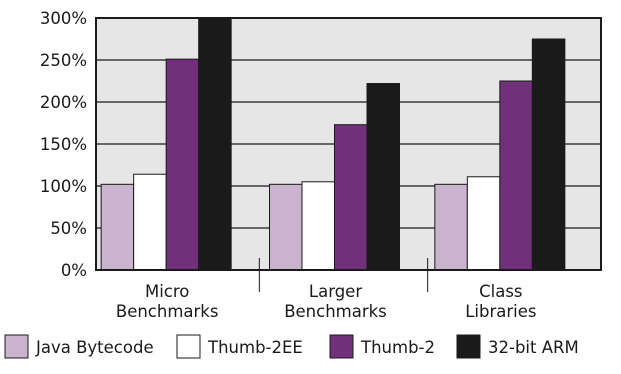 The image size is (621, 374). I want to click on y-tick-label: 150%, so click(63, 144).